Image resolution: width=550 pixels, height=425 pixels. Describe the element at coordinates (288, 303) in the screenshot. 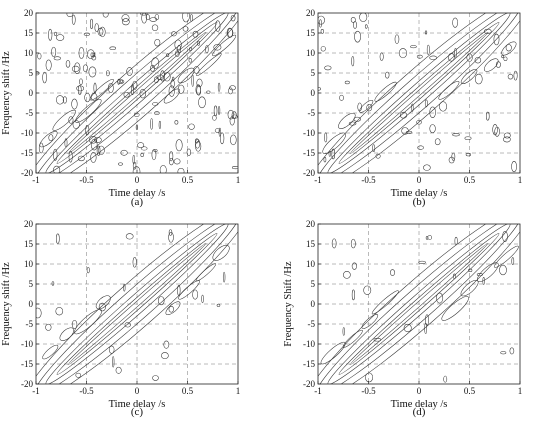

I see `y-axis-label: Frequency Shift /Hz` at that location.